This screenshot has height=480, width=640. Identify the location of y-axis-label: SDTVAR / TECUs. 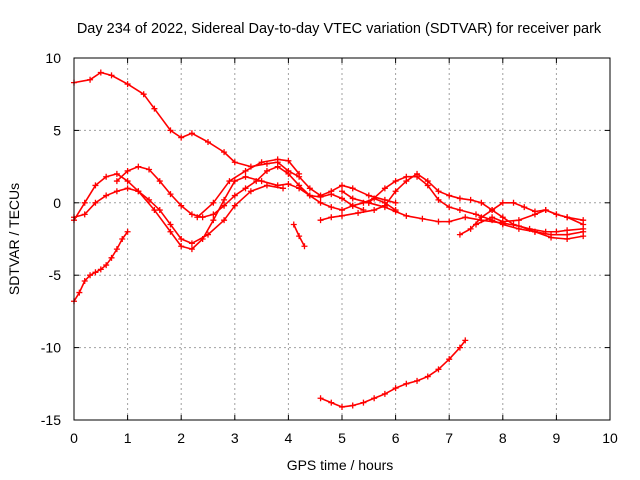
(14, 239).